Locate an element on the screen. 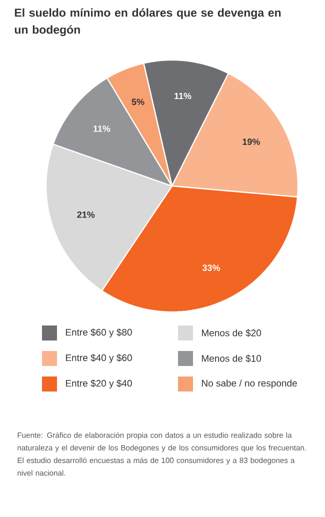 The image size is (325, 517). legend-label: Menos de $10 is located at coordinates (232, 358).